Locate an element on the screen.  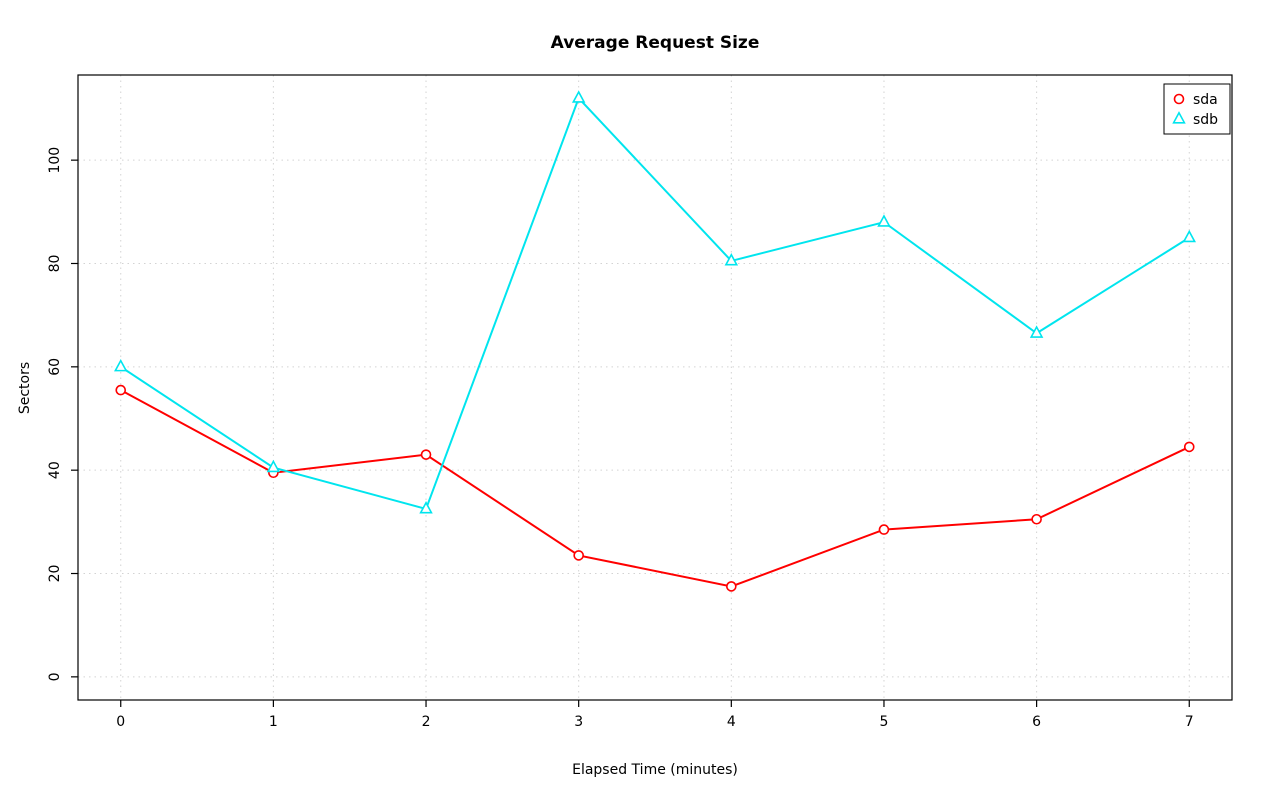
chart-title: Average Request Size is located at coordinates (655, 43).